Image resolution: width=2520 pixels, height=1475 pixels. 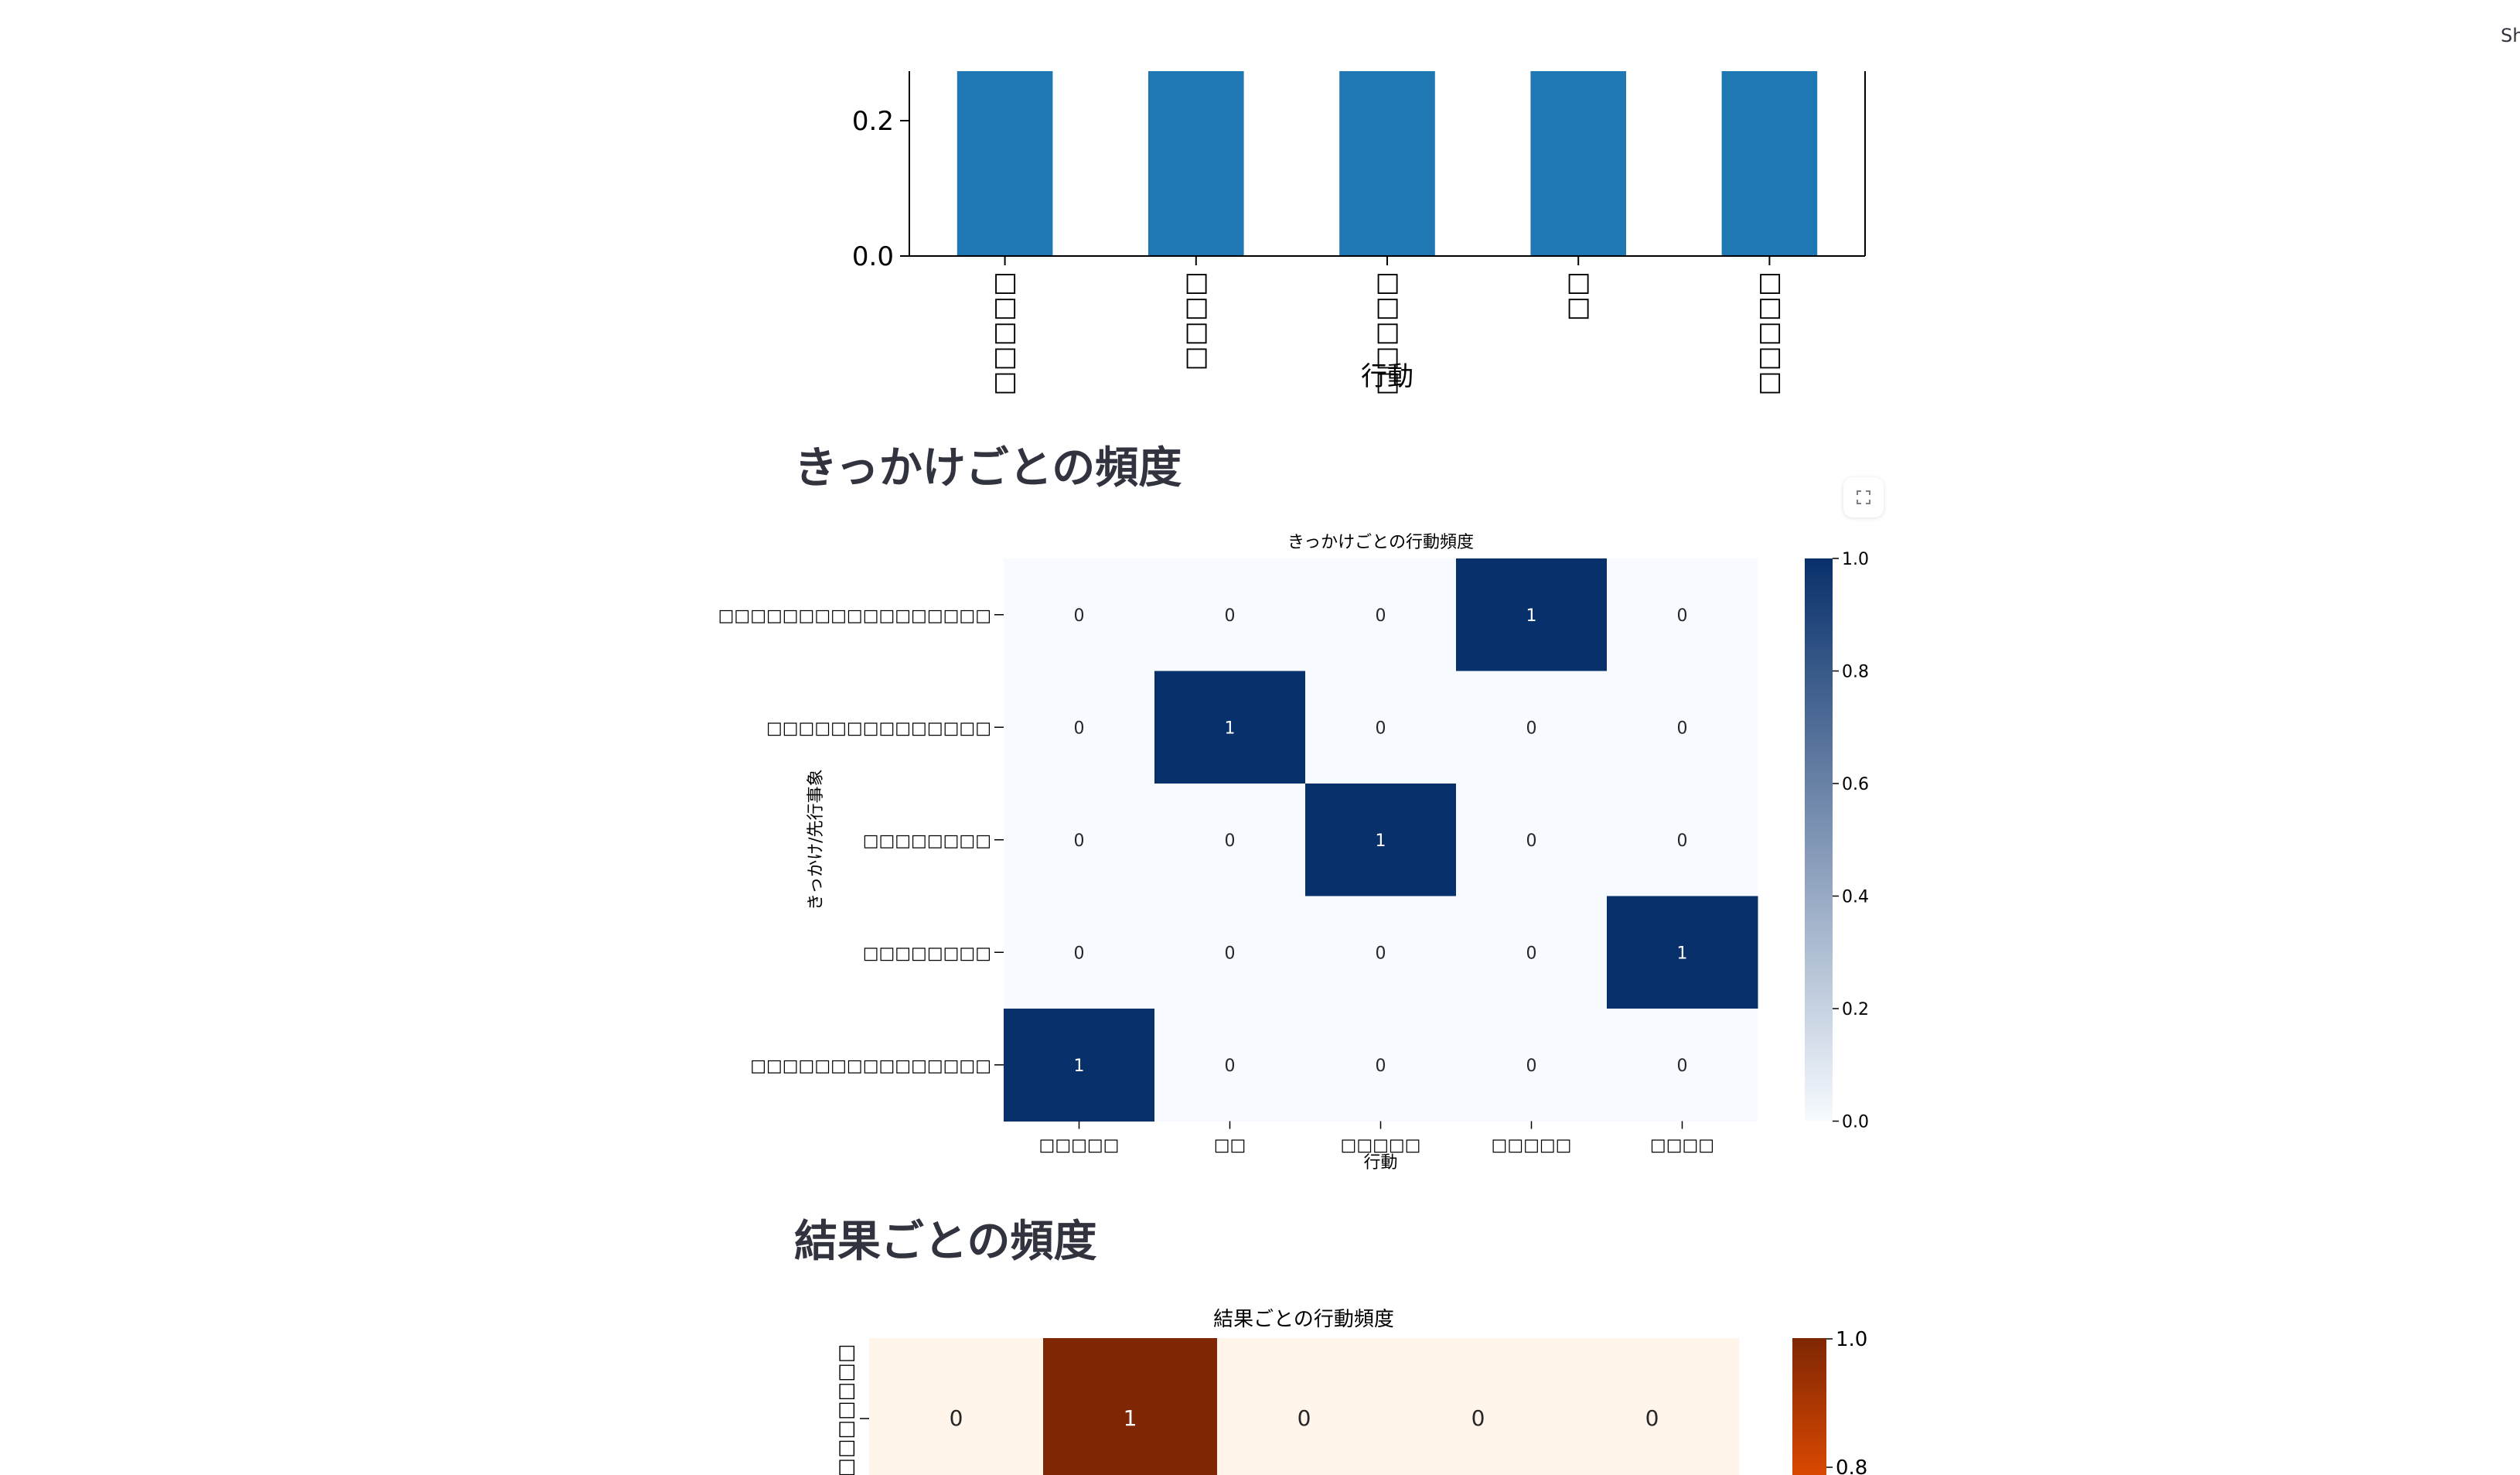 I want to click on bar-xtick-label: □□□□, so click(x=1194, y=321).